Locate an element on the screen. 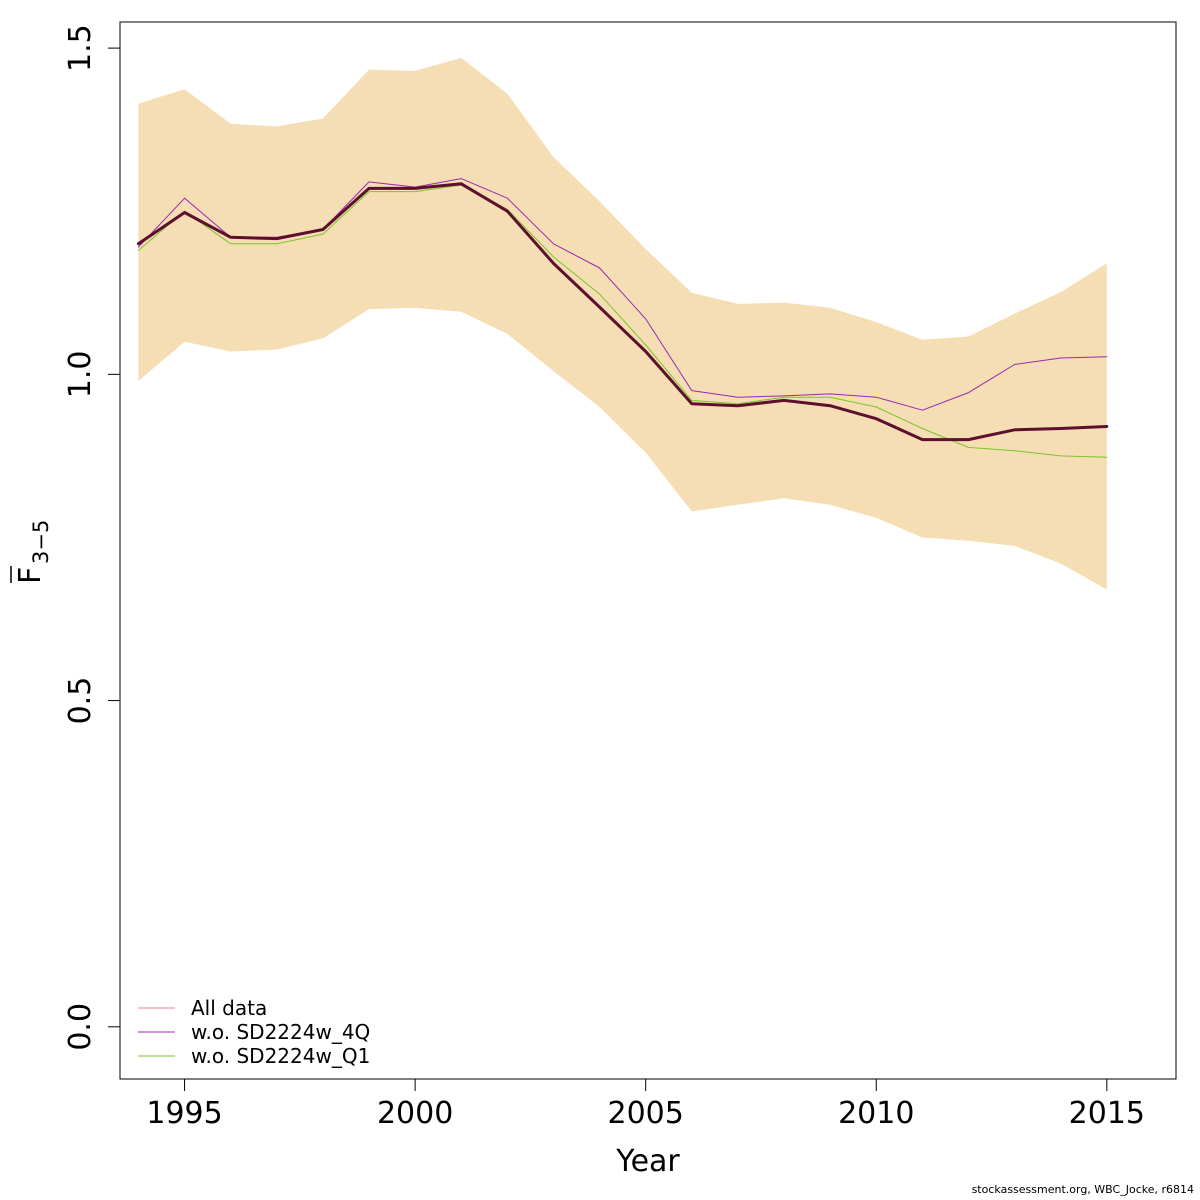  legend-label: w.o. SD2224w_Q1 is located at coordinates (280, 1056).